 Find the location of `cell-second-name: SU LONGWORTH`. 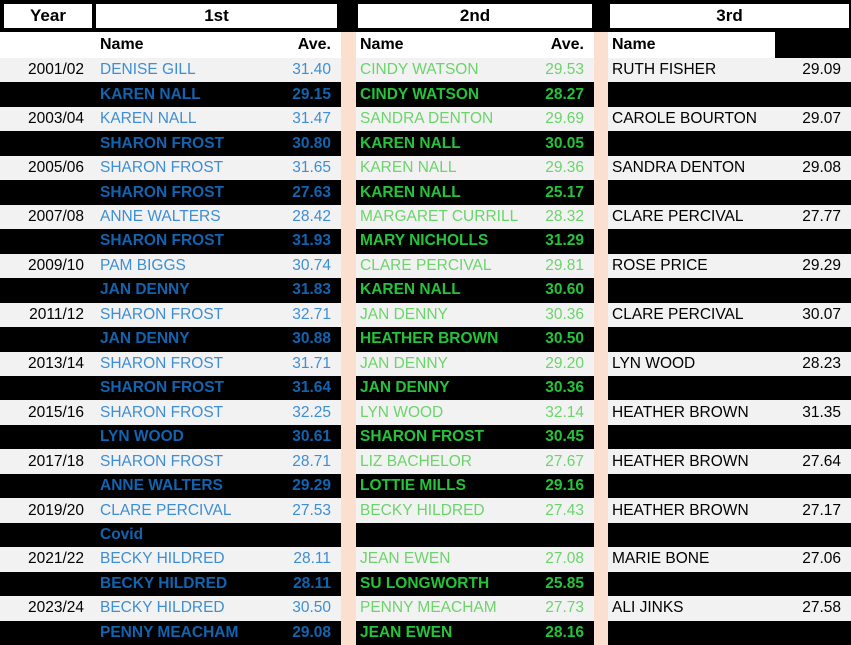

cell-second-name: SU LONGWORTH is located at coordinates (425, 583).